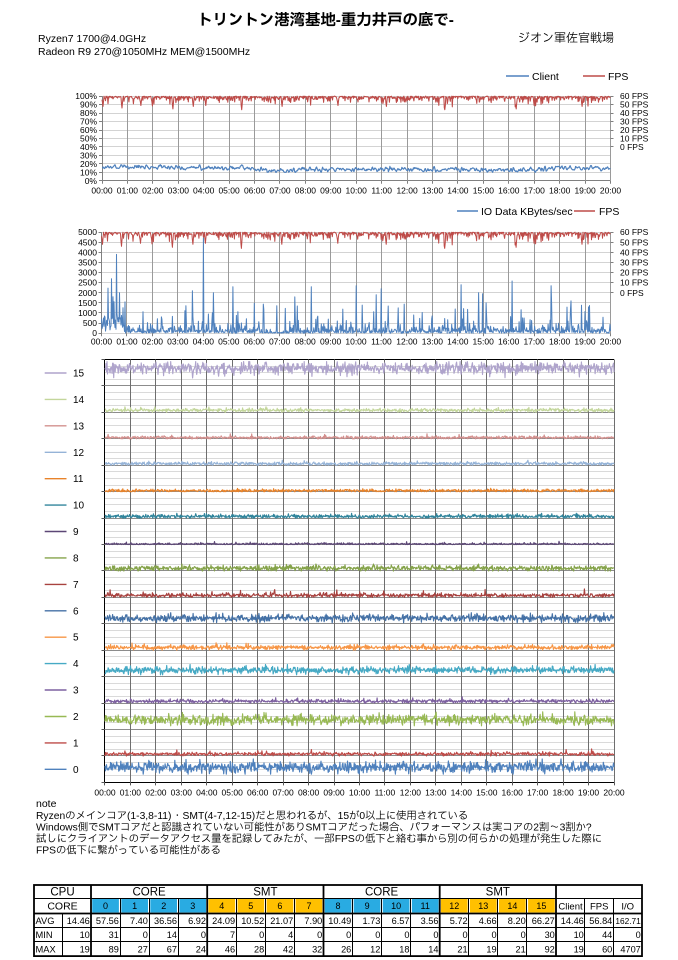 The width and height of the screenshot is (678, 960). What do you see at coordinates (76, 638) in the screenshot?
I see `svg-text: 5` at bounding box center [76, 638].